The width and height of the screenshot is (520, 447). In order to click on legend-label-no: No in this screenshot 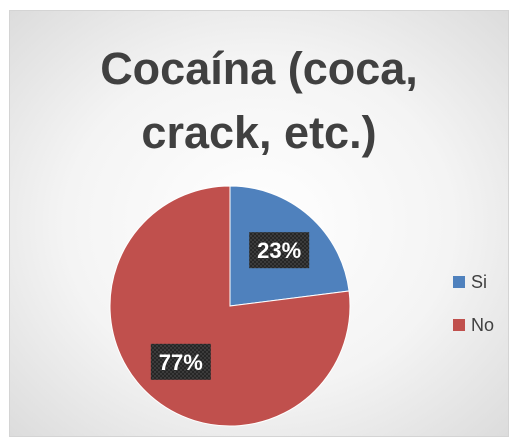, I will do `click(483, 324)`.